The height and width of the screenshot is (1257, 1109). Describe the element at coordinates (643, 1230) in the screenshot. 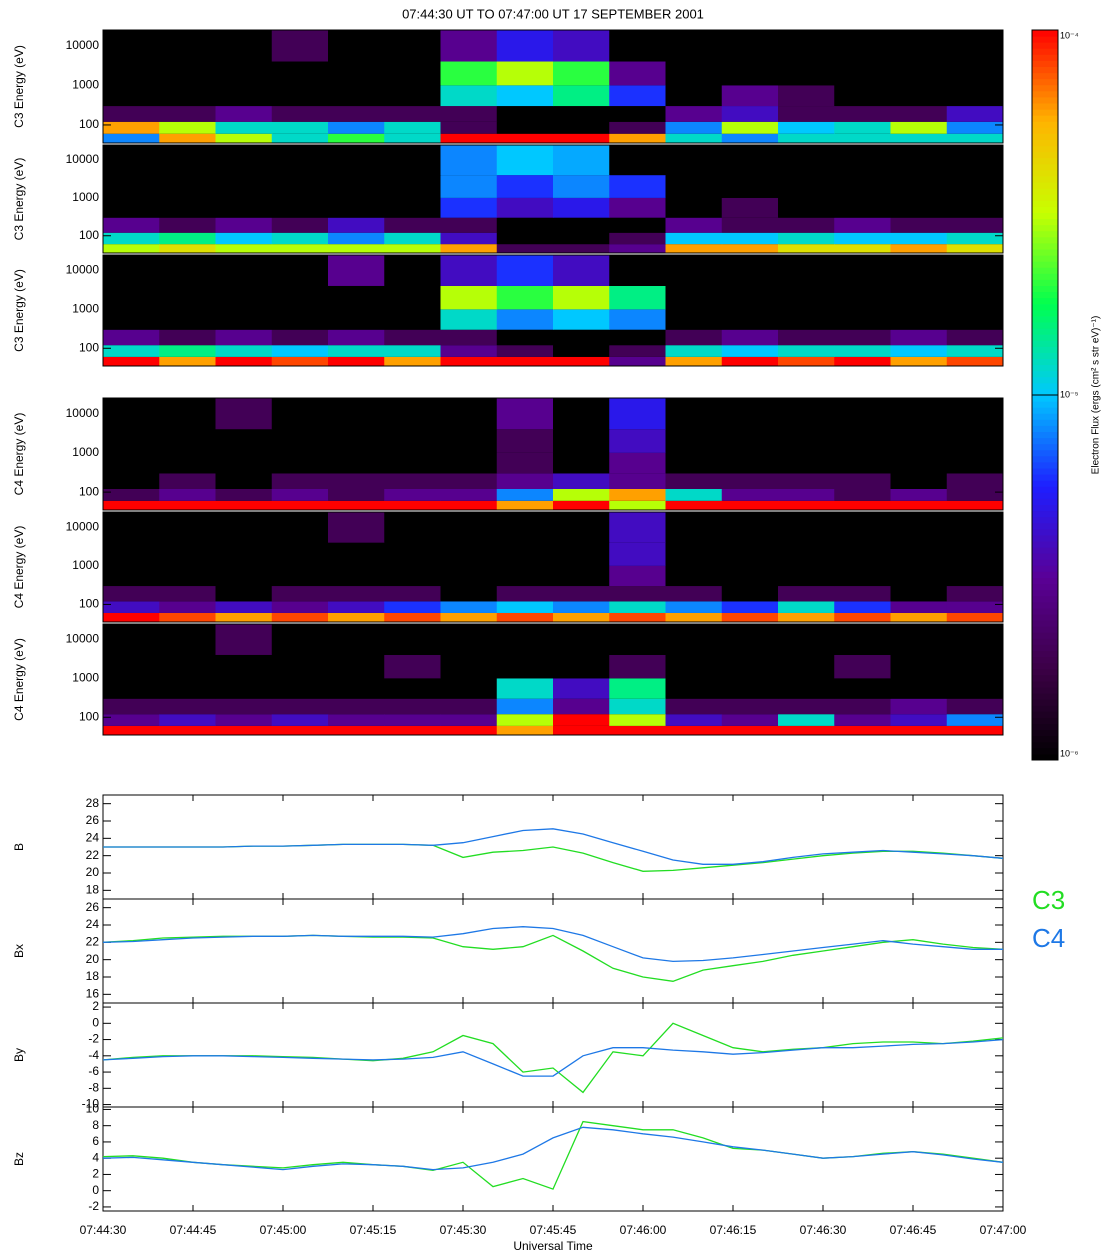

I see `x-tick-label: 07:46:00` at that location.